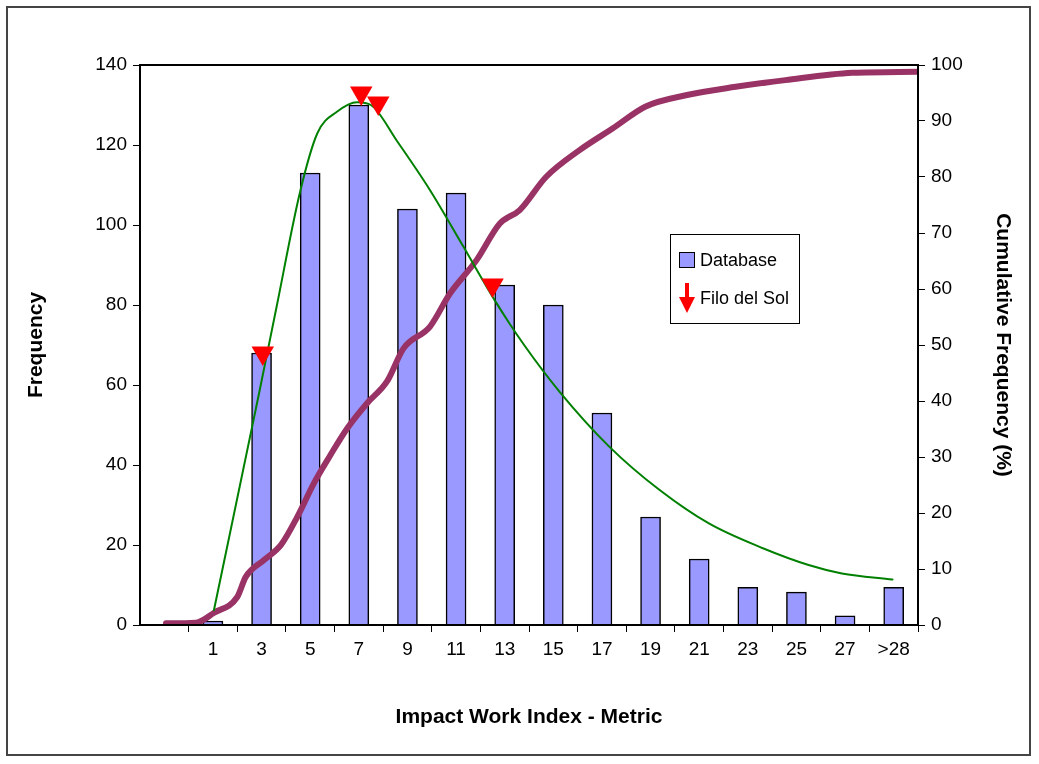 This screenshot has height=764, width=1039. I want to click on x-tick-label: 11, so click(456, 648).